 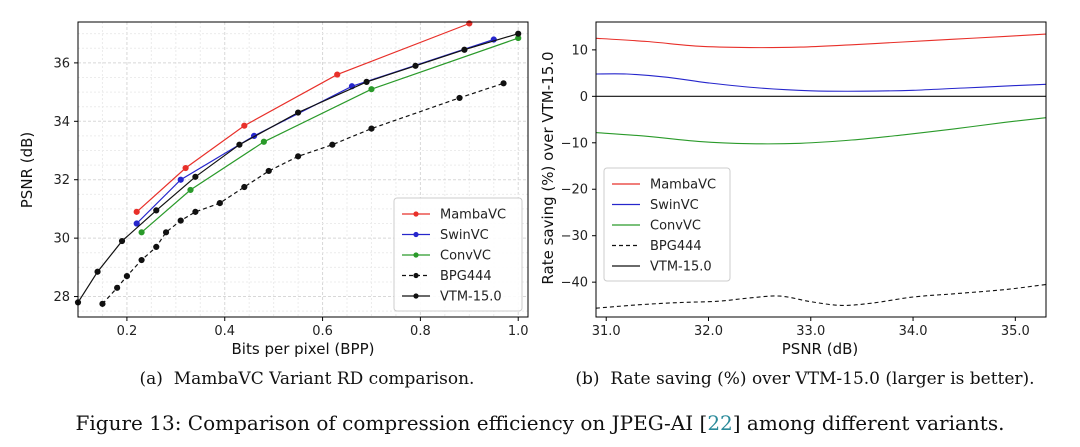 I want to click on y-tick-label: −40, so click(x=574, y=283).